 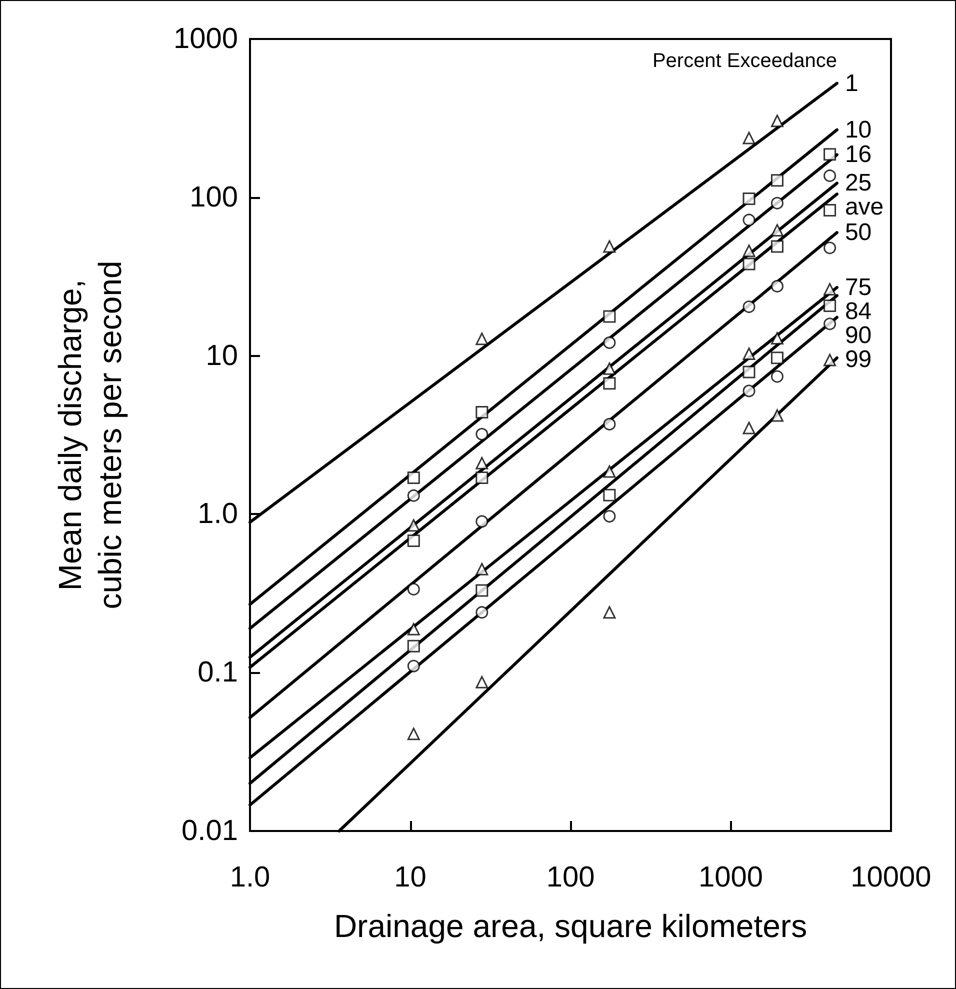 I want to click on y-tick-label: 1.0, so click(x=218, y=514).